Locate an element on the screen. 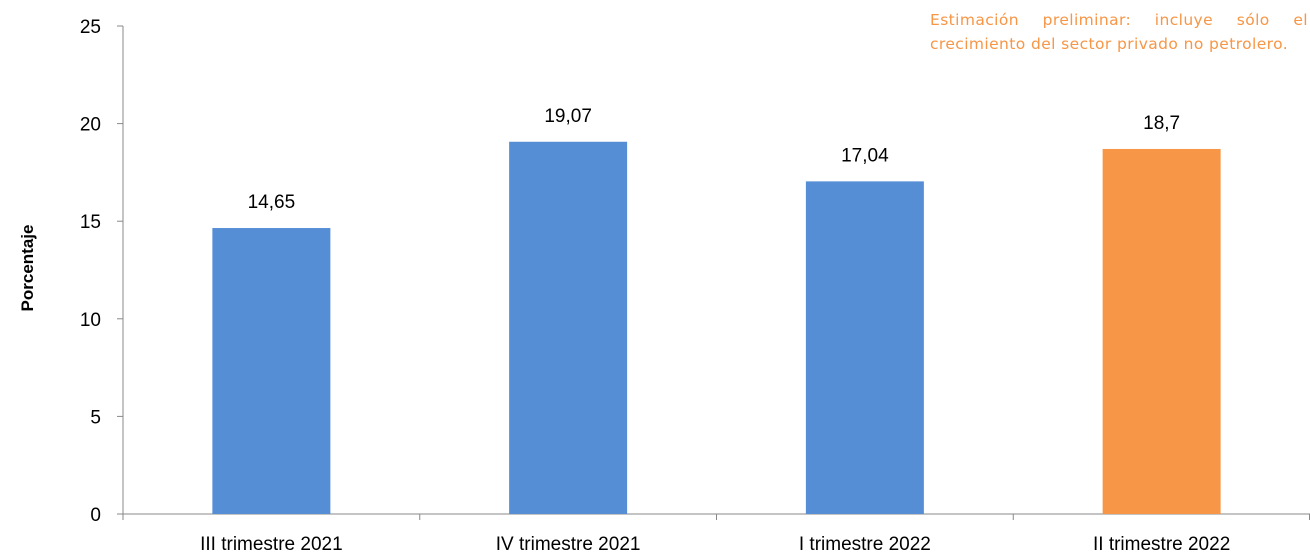 The height and width of the screenshot is (556, 1310). x-axis-ticks is located at coordinates (716, 517).